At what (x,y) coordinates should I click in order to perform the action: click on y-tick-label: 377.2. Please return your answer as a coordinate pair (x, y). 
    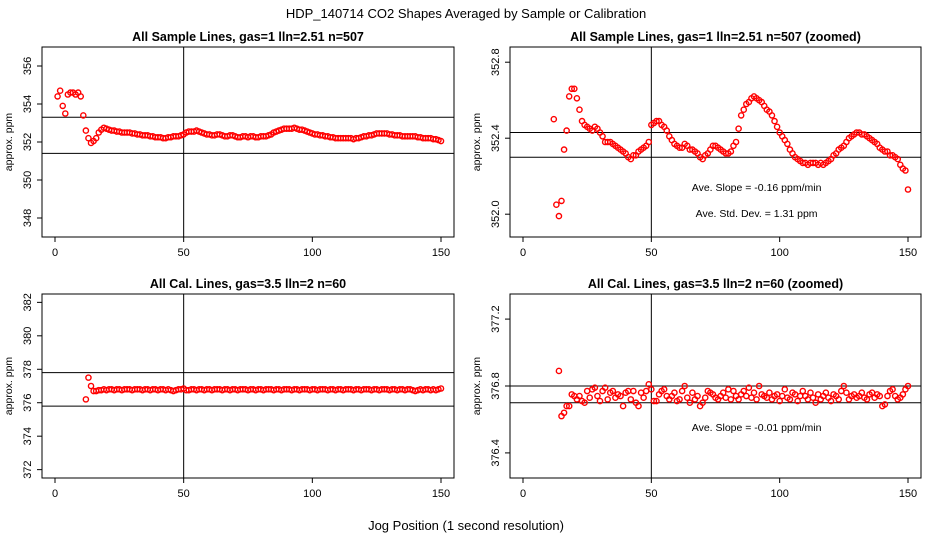
    Looking at the image, I should click on (496, 319).